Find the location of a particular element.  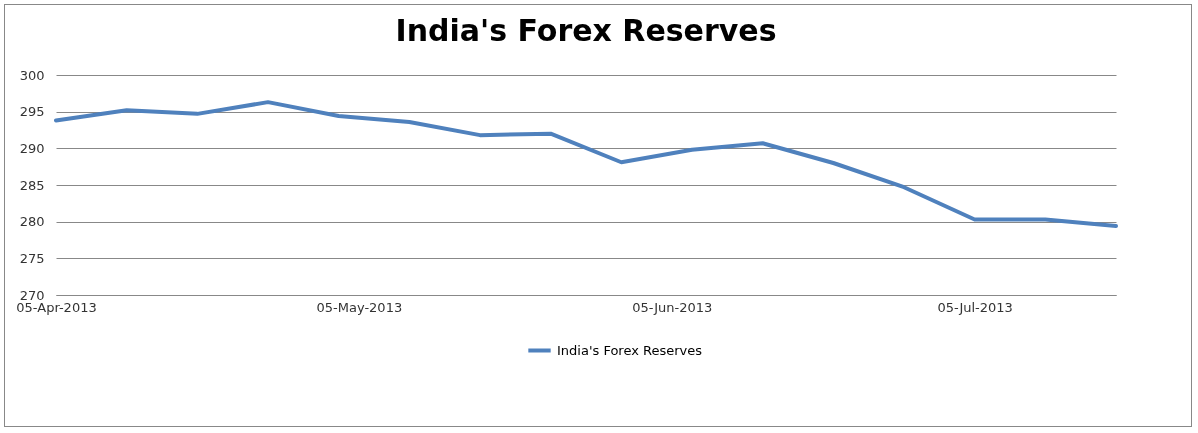

x-tick-label: 05-Jul-2013 is located at coordinates (975, 307).